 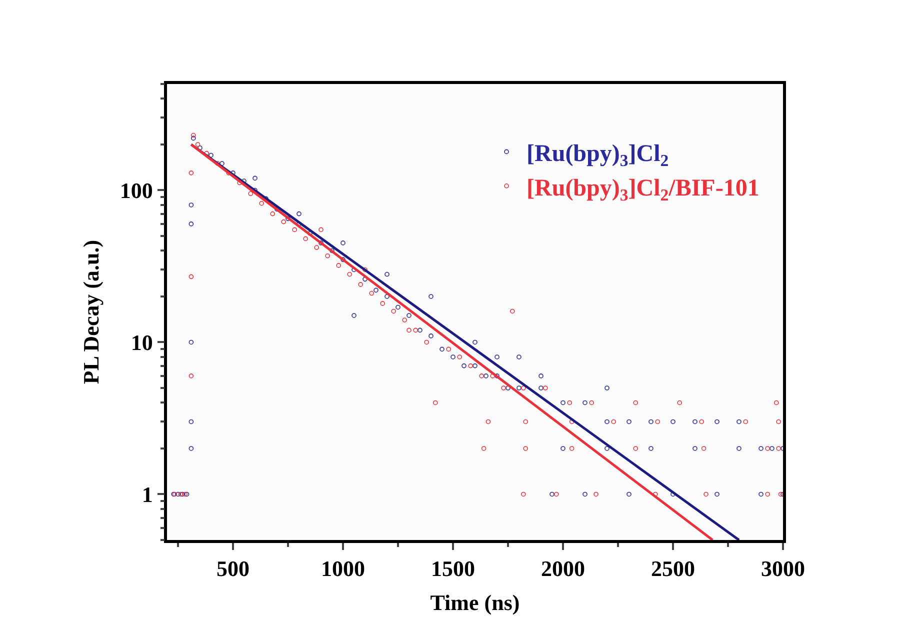 What do you see at coordinates (673, 569) in the screenshot?
I see `x-tick-label: 2500` at bounding box center [673, 569].